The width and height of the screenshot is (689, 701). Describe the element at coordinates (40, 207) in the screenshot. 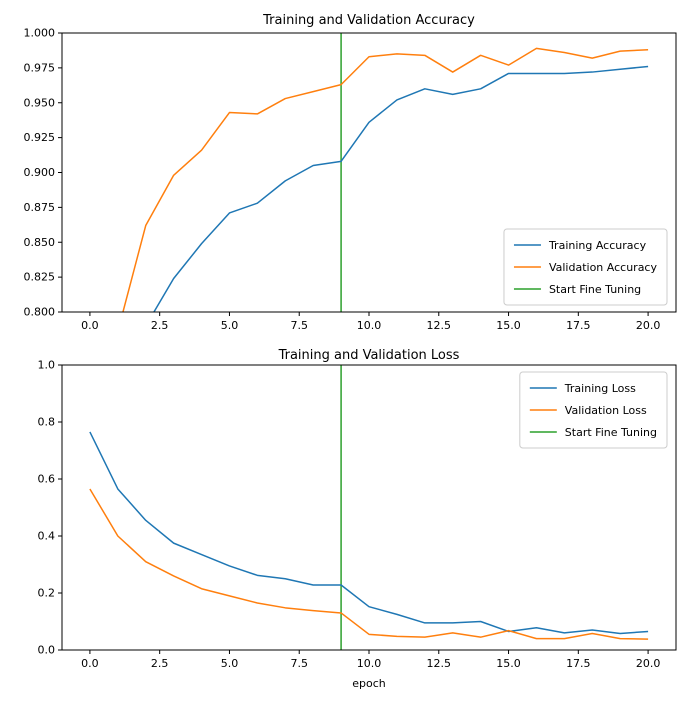

I see `y-tick-label: 0.875` at that location.